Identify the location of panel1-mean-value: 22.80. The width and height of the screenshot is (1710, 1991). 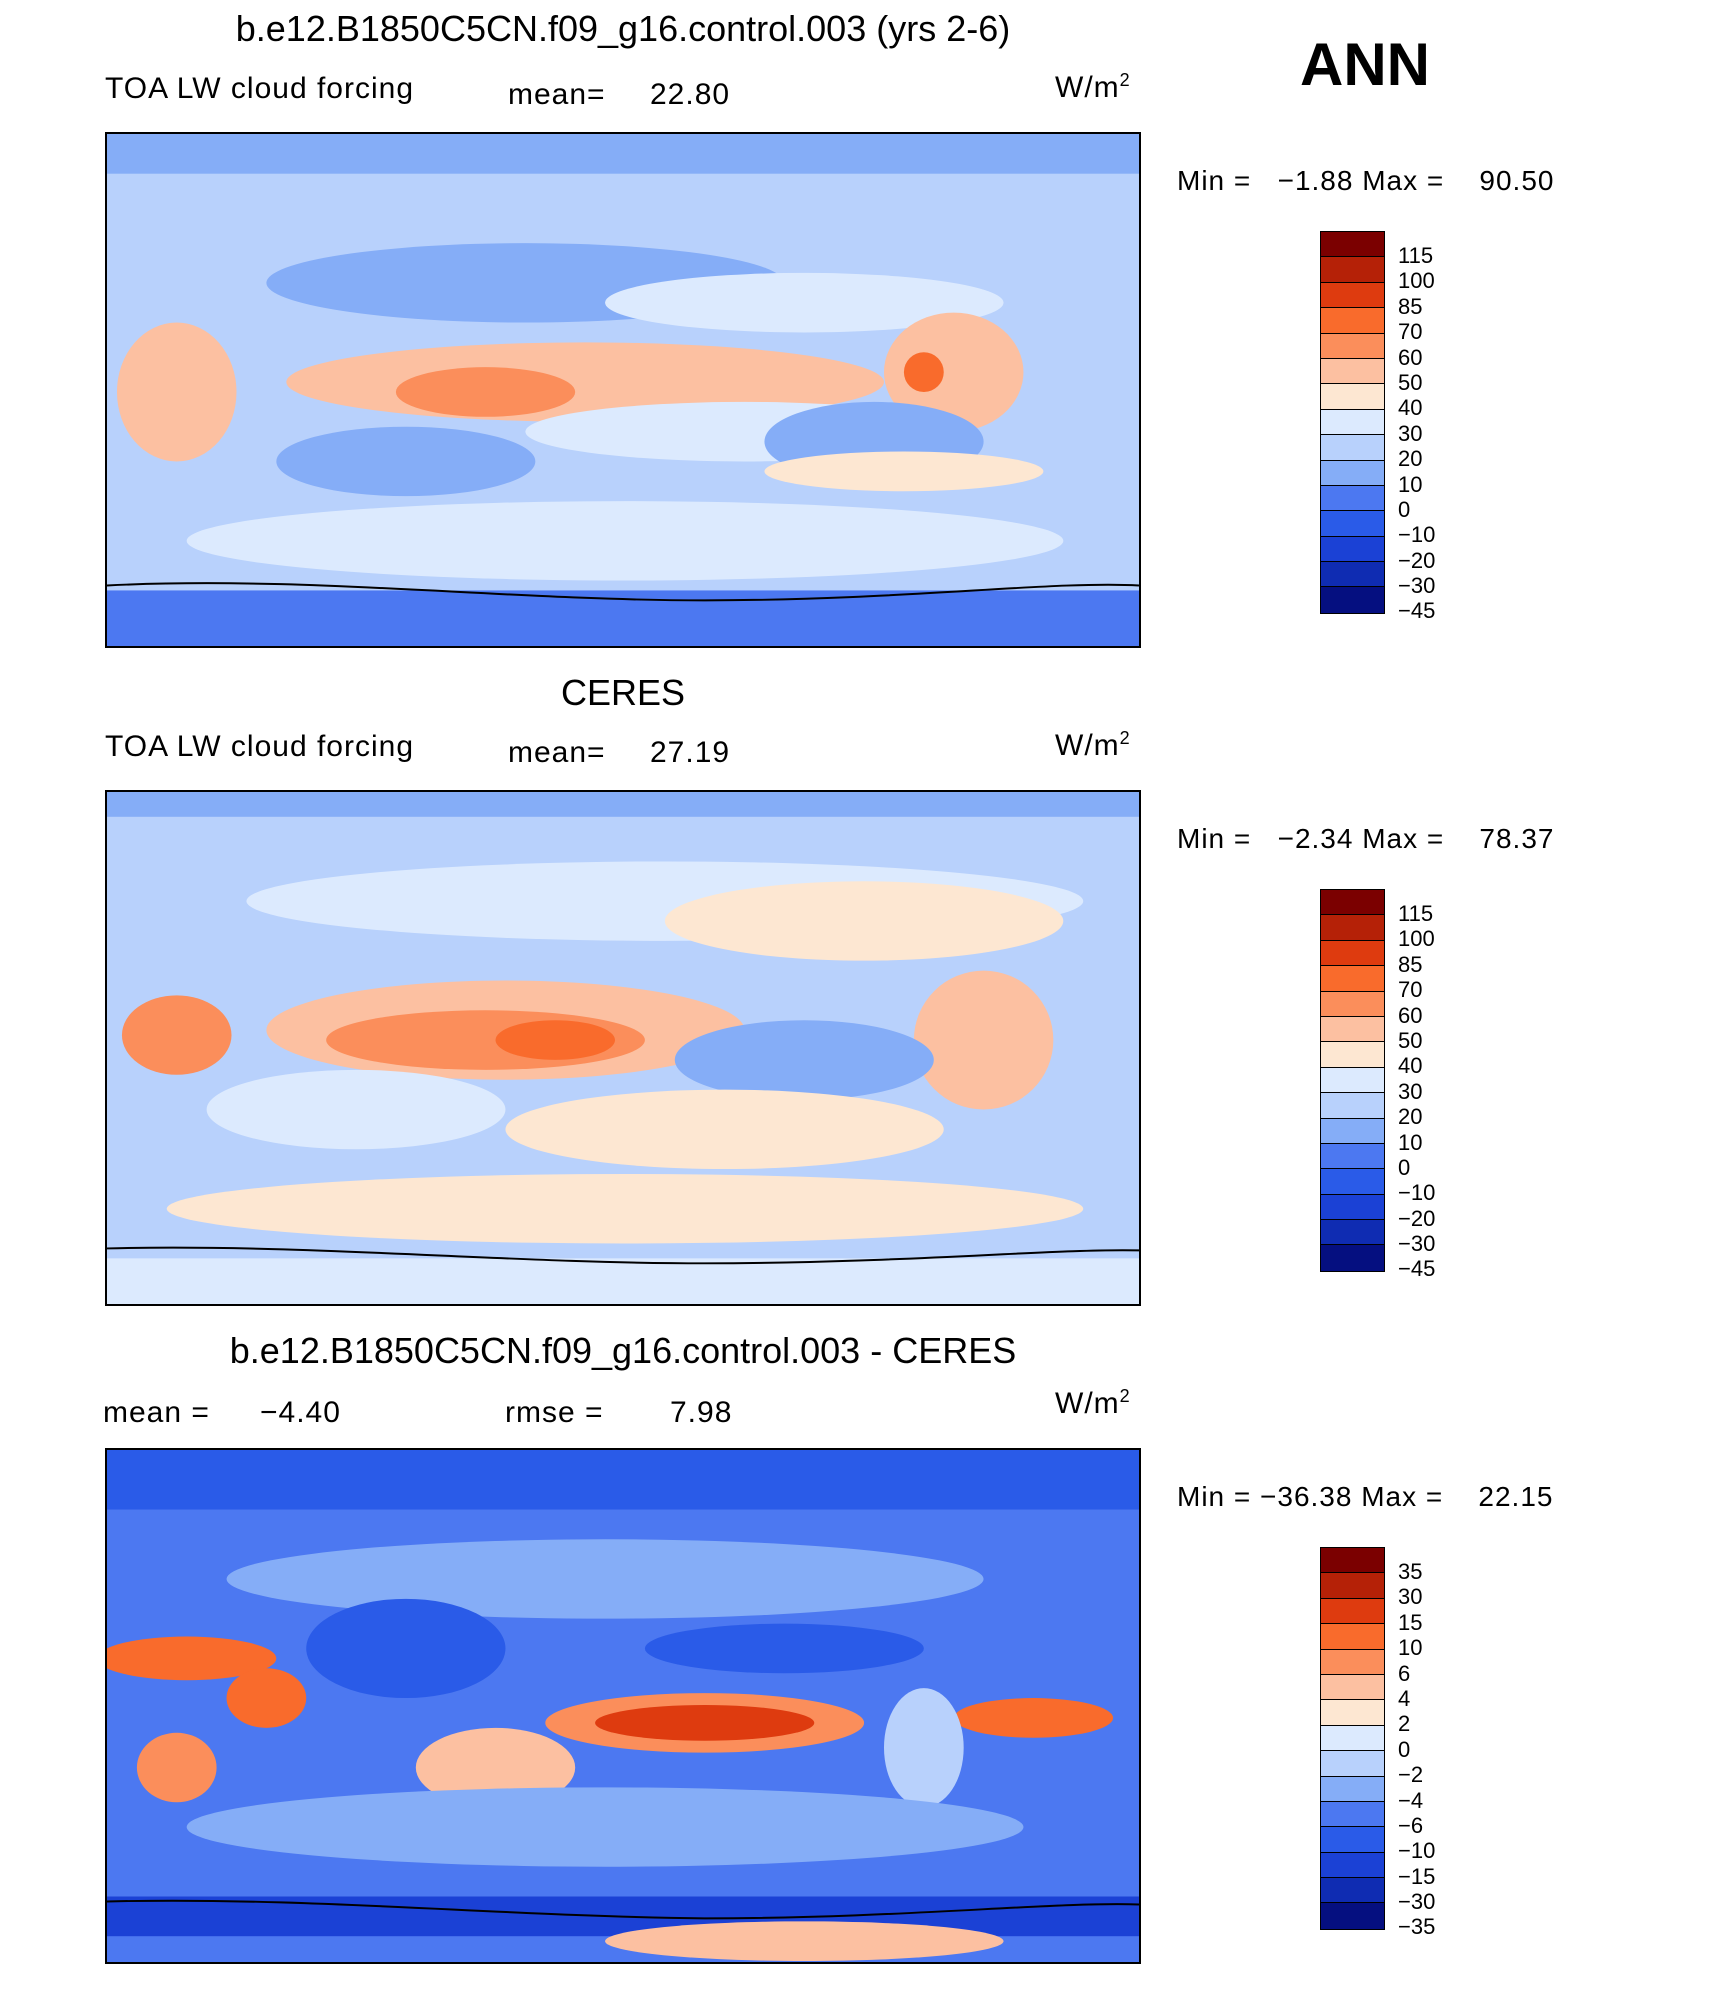
(690, 94).